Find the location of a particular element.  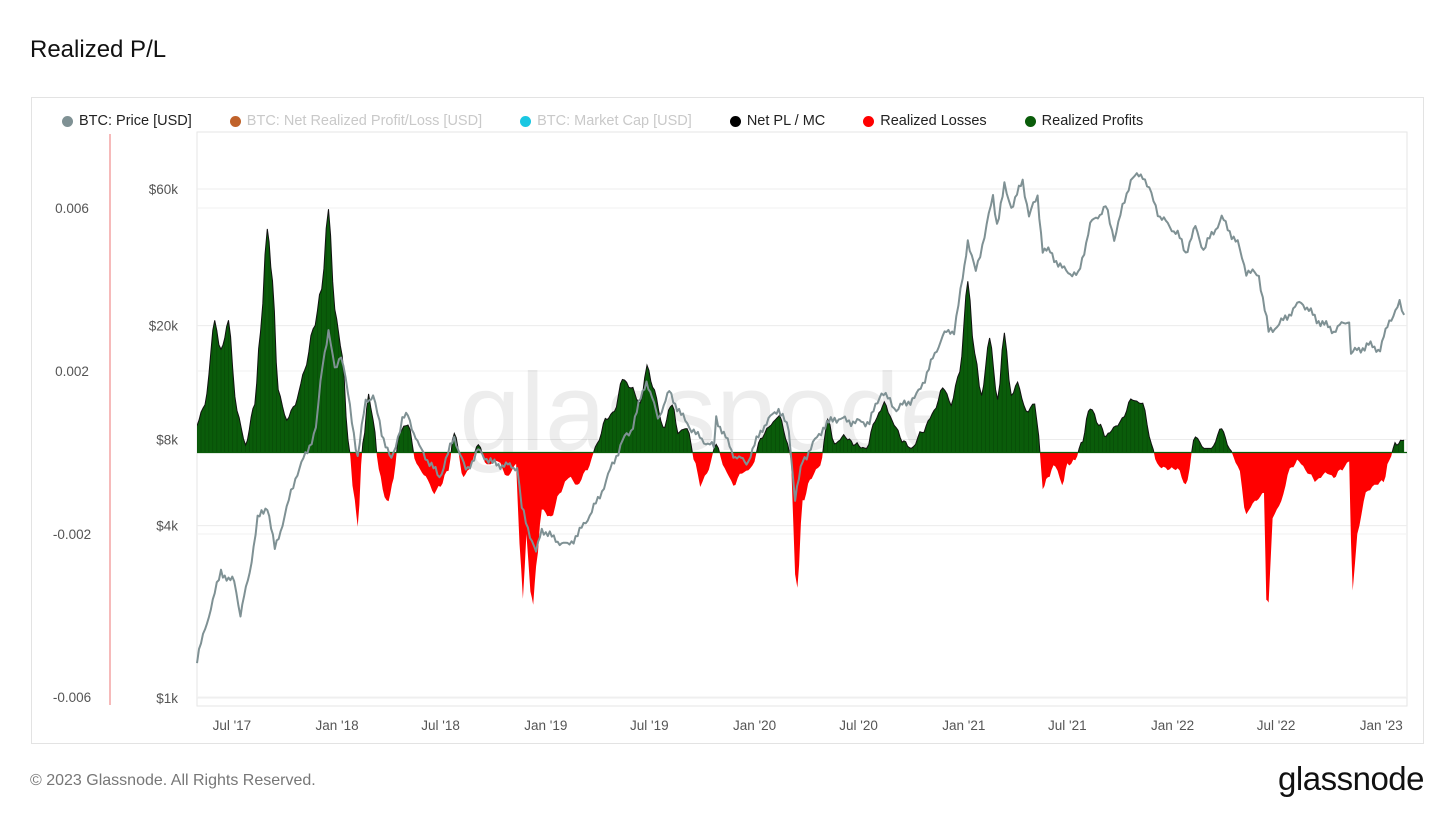

x-tick-label: Jan '23 is located at coordinates (1381, 725).